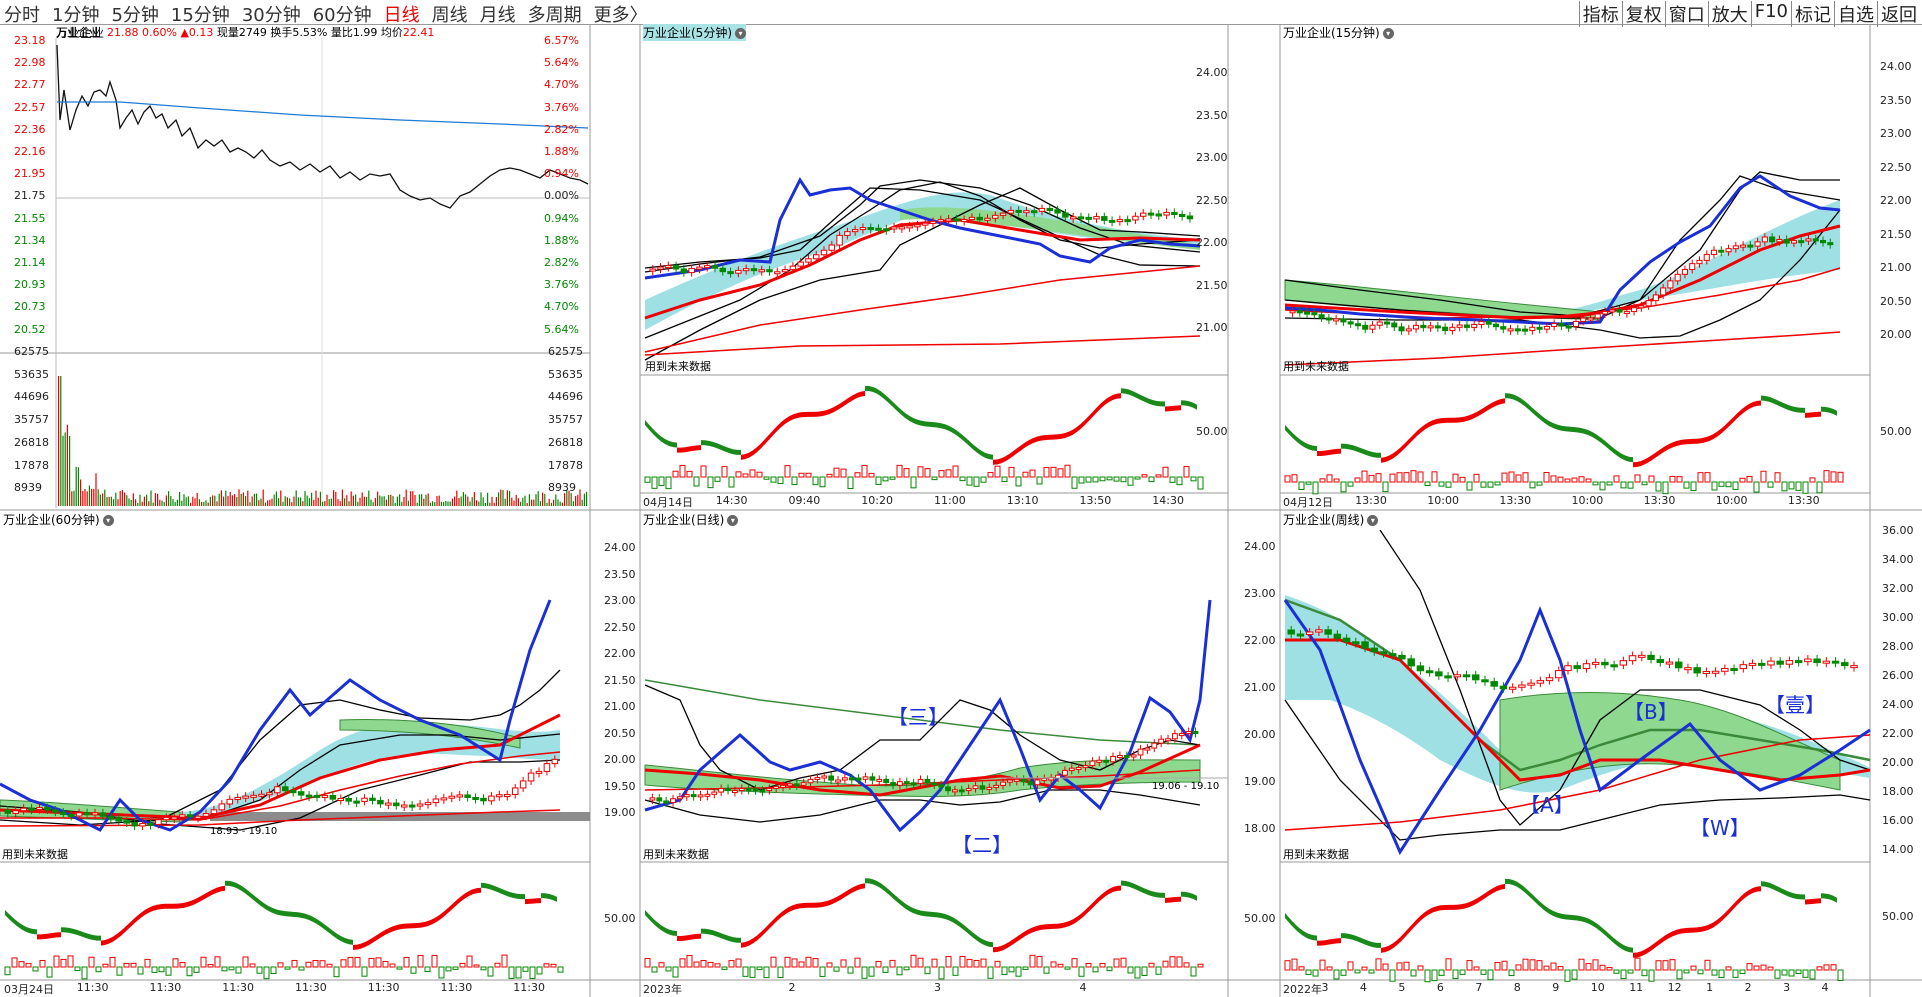  What do you see at coordinates (1338, 32) in the screenshot?
I see `p15-title: 万业企业(15分钟) ▾` at bounding box center [1338, 32].